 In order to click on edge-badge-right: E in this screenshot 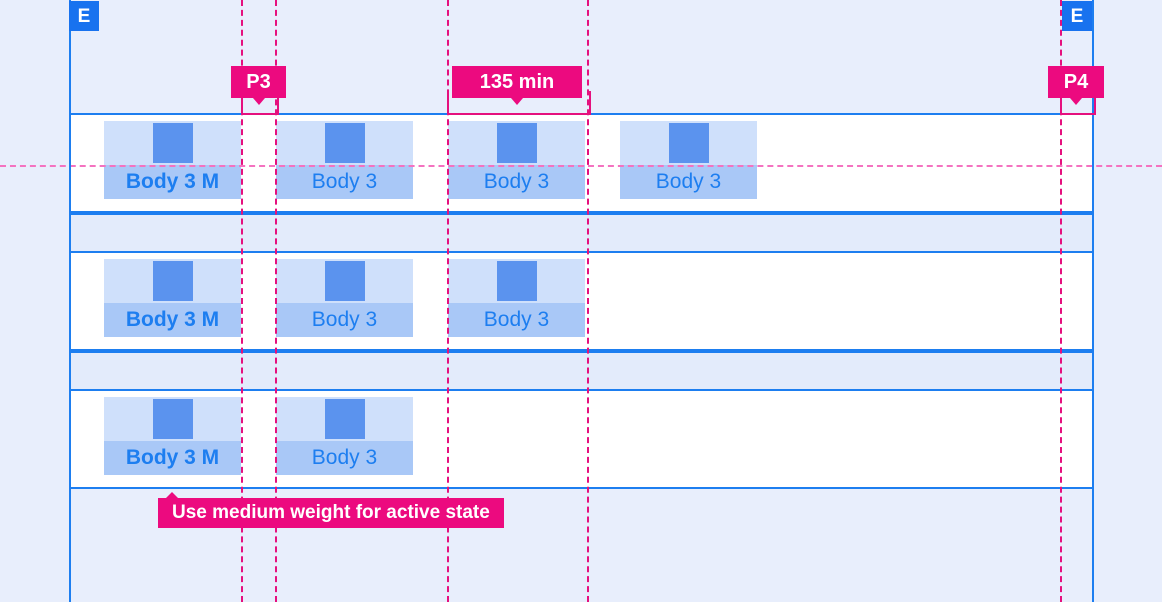, I will do `click(1077, 16)`.